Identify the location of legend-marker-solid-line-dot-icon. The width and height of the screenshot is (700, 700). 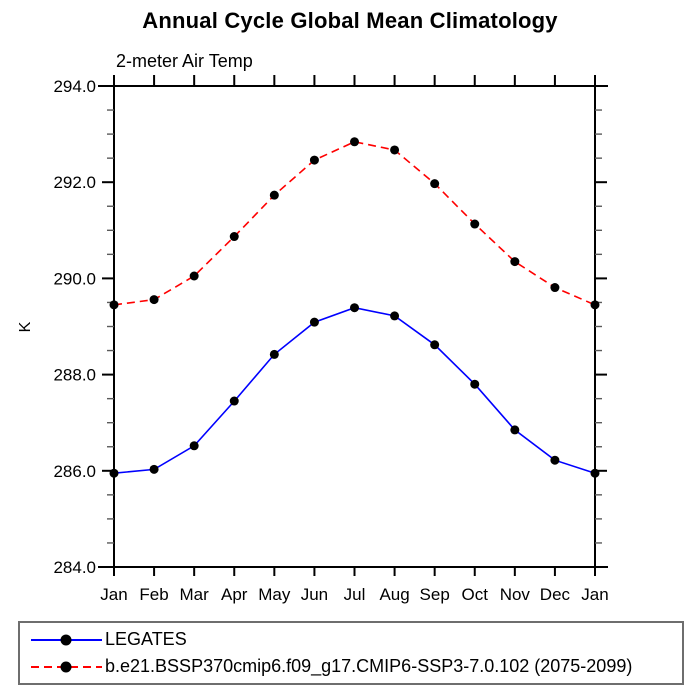
(66, 639).